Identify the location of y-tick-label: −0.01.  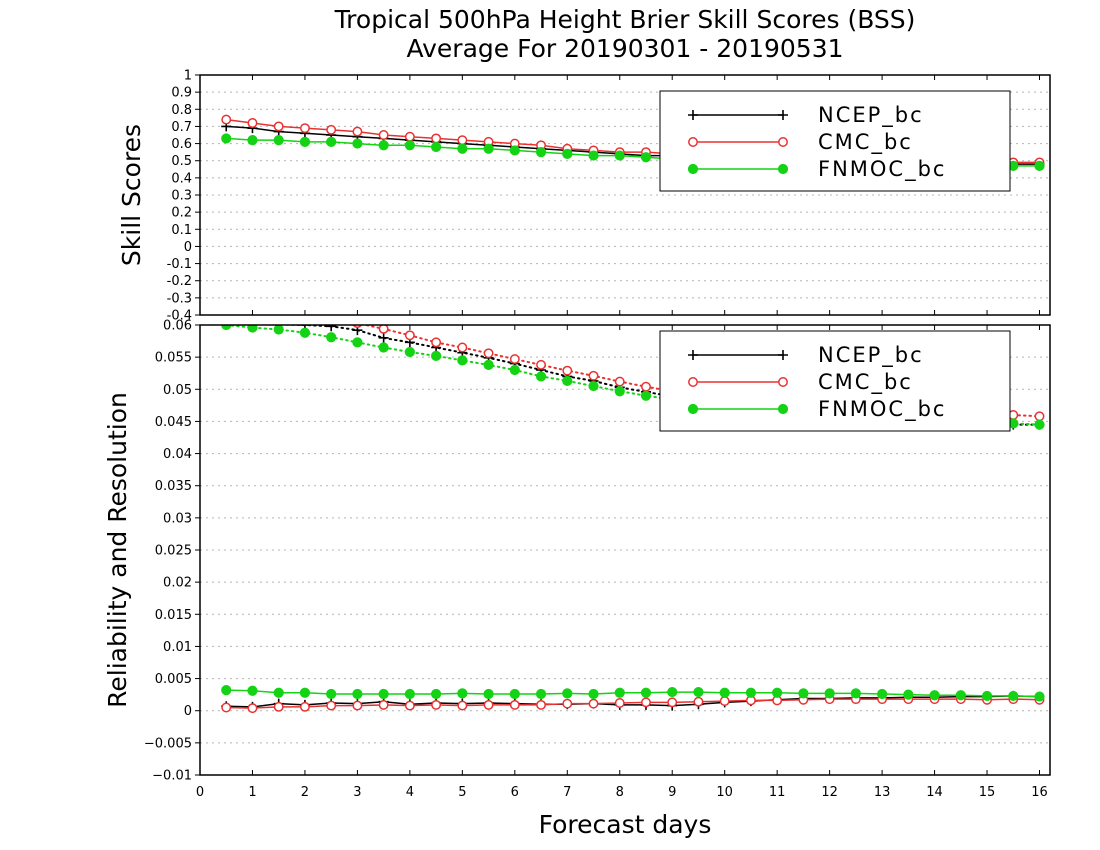
(172, 776).